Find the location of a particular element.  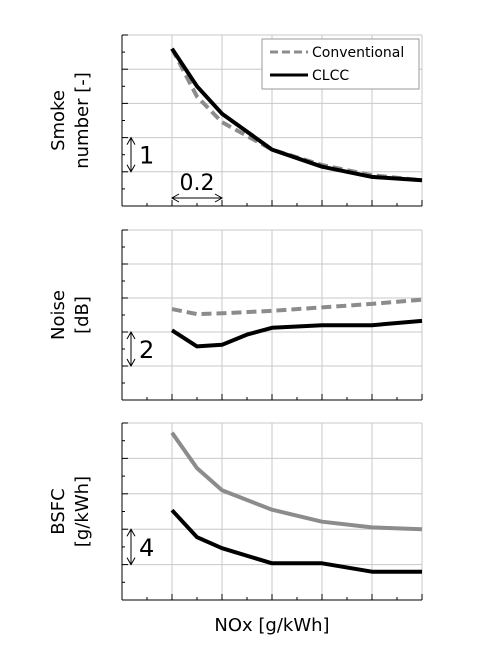

y-axis-label-line: number [-] is located at coordinates (82, 120).